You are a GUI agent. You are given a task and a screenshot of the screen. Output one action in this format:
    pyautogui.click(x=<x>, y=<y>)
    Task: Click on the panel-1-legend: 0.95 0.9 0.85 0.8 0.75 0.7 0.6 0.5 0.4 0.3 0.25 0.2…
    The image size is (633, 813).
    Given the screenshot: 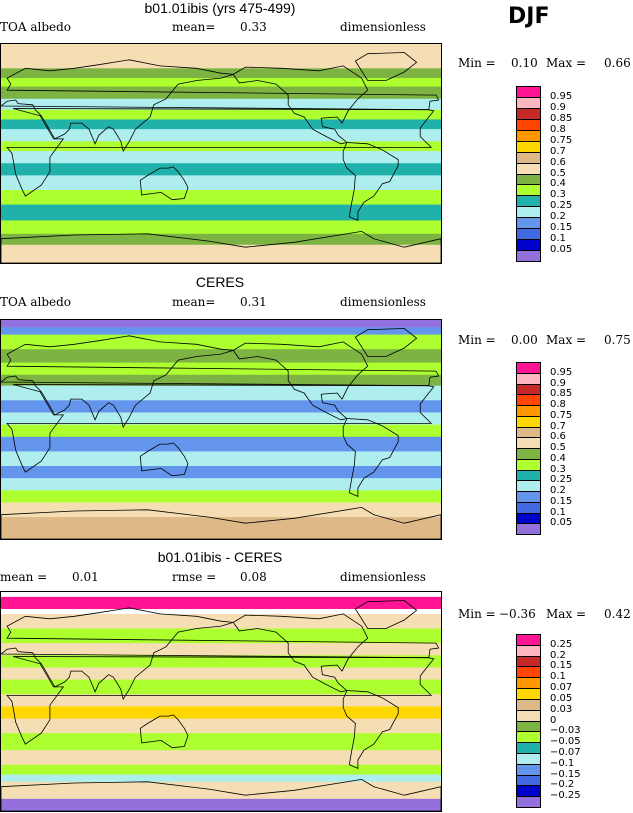 What is the action you would take?
    pyautogui.click(x=566, y=174)
    